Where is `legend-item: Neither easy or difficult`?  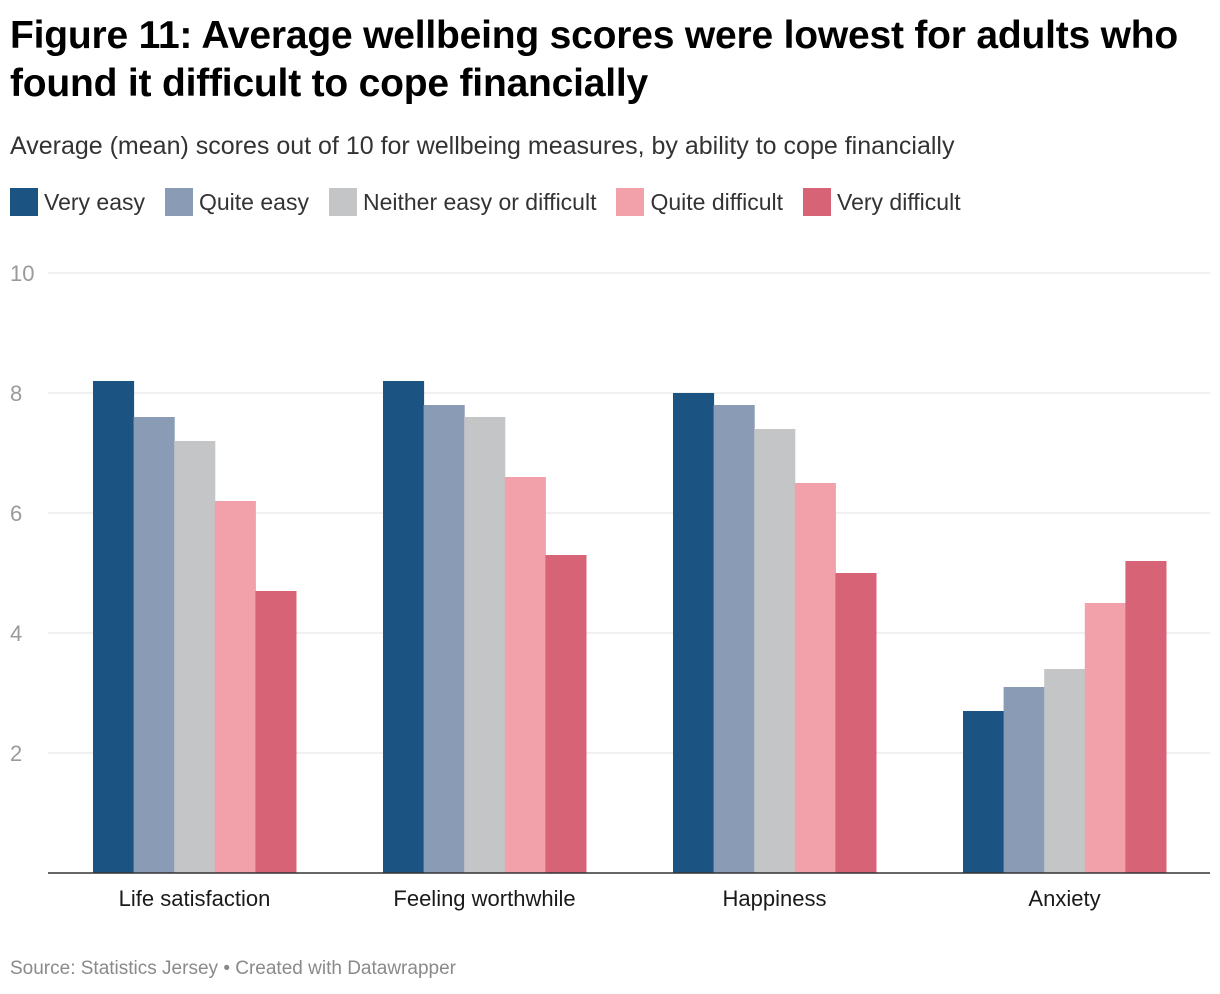 legend-item: Neither easy or difficult is located at coordinates (462, 202).